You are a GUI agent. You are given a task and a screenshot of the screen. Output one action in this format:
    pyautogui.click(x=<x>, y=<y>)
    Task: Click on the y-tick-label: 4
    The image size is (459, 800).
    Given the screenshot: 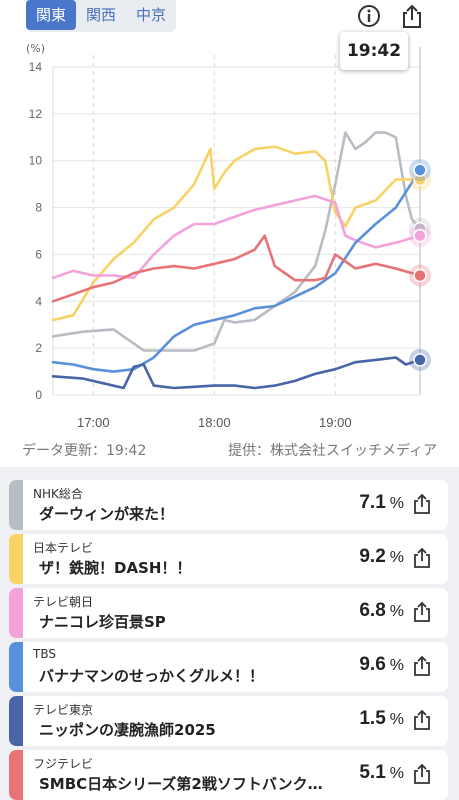 What is the action you would take?
    pyautogui.click(x=38, y=301)
    